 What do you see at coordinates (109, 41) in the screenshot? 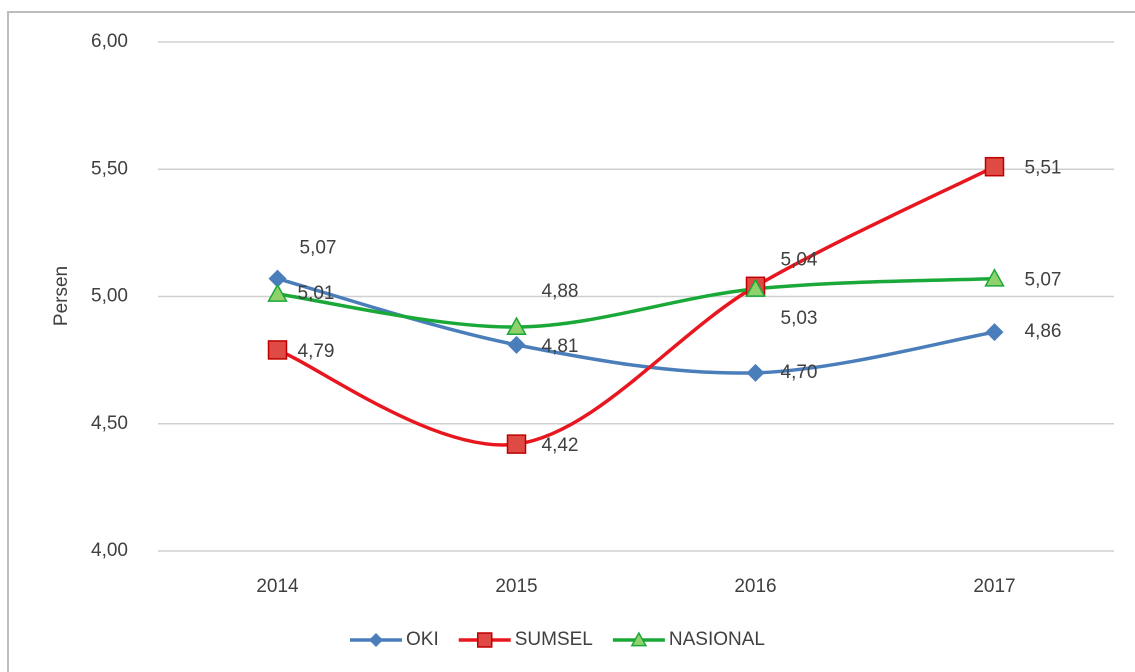
I see `y-tick-label: 6,00` at bounding box center [109, 41].